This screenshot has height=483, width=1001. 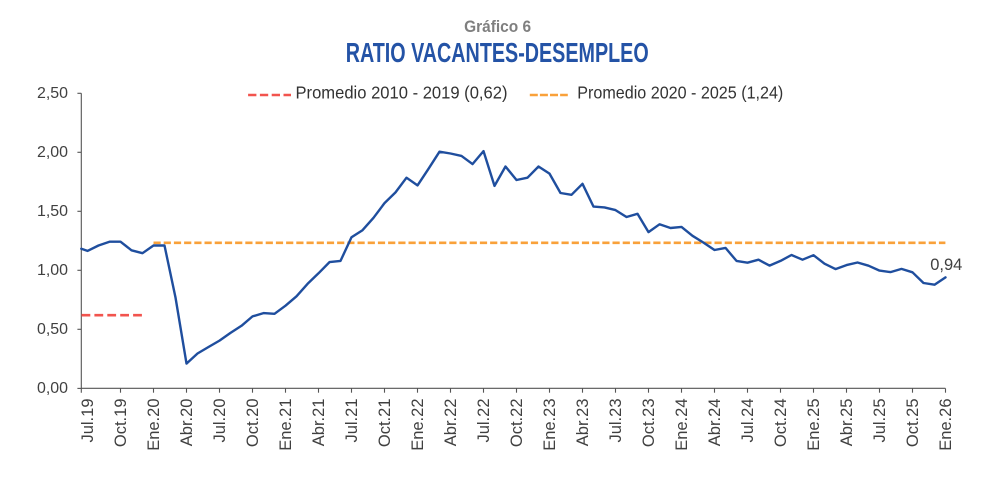 What do you see at coordinates (682, 425) in the screenshot?
I see `svg-text: Ene.24` at bounding box center [682, 425].